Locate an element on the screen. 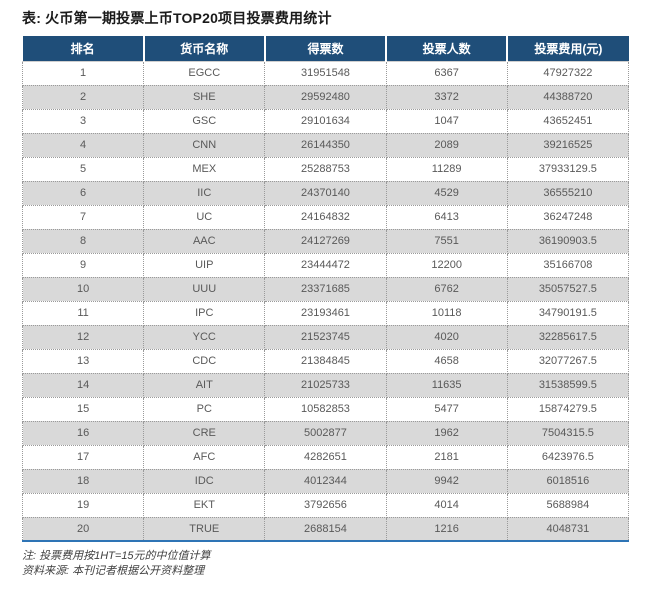 This screenshot has width=645, height=610. table-cell: 4012344 is located at coordinates (325, 481).